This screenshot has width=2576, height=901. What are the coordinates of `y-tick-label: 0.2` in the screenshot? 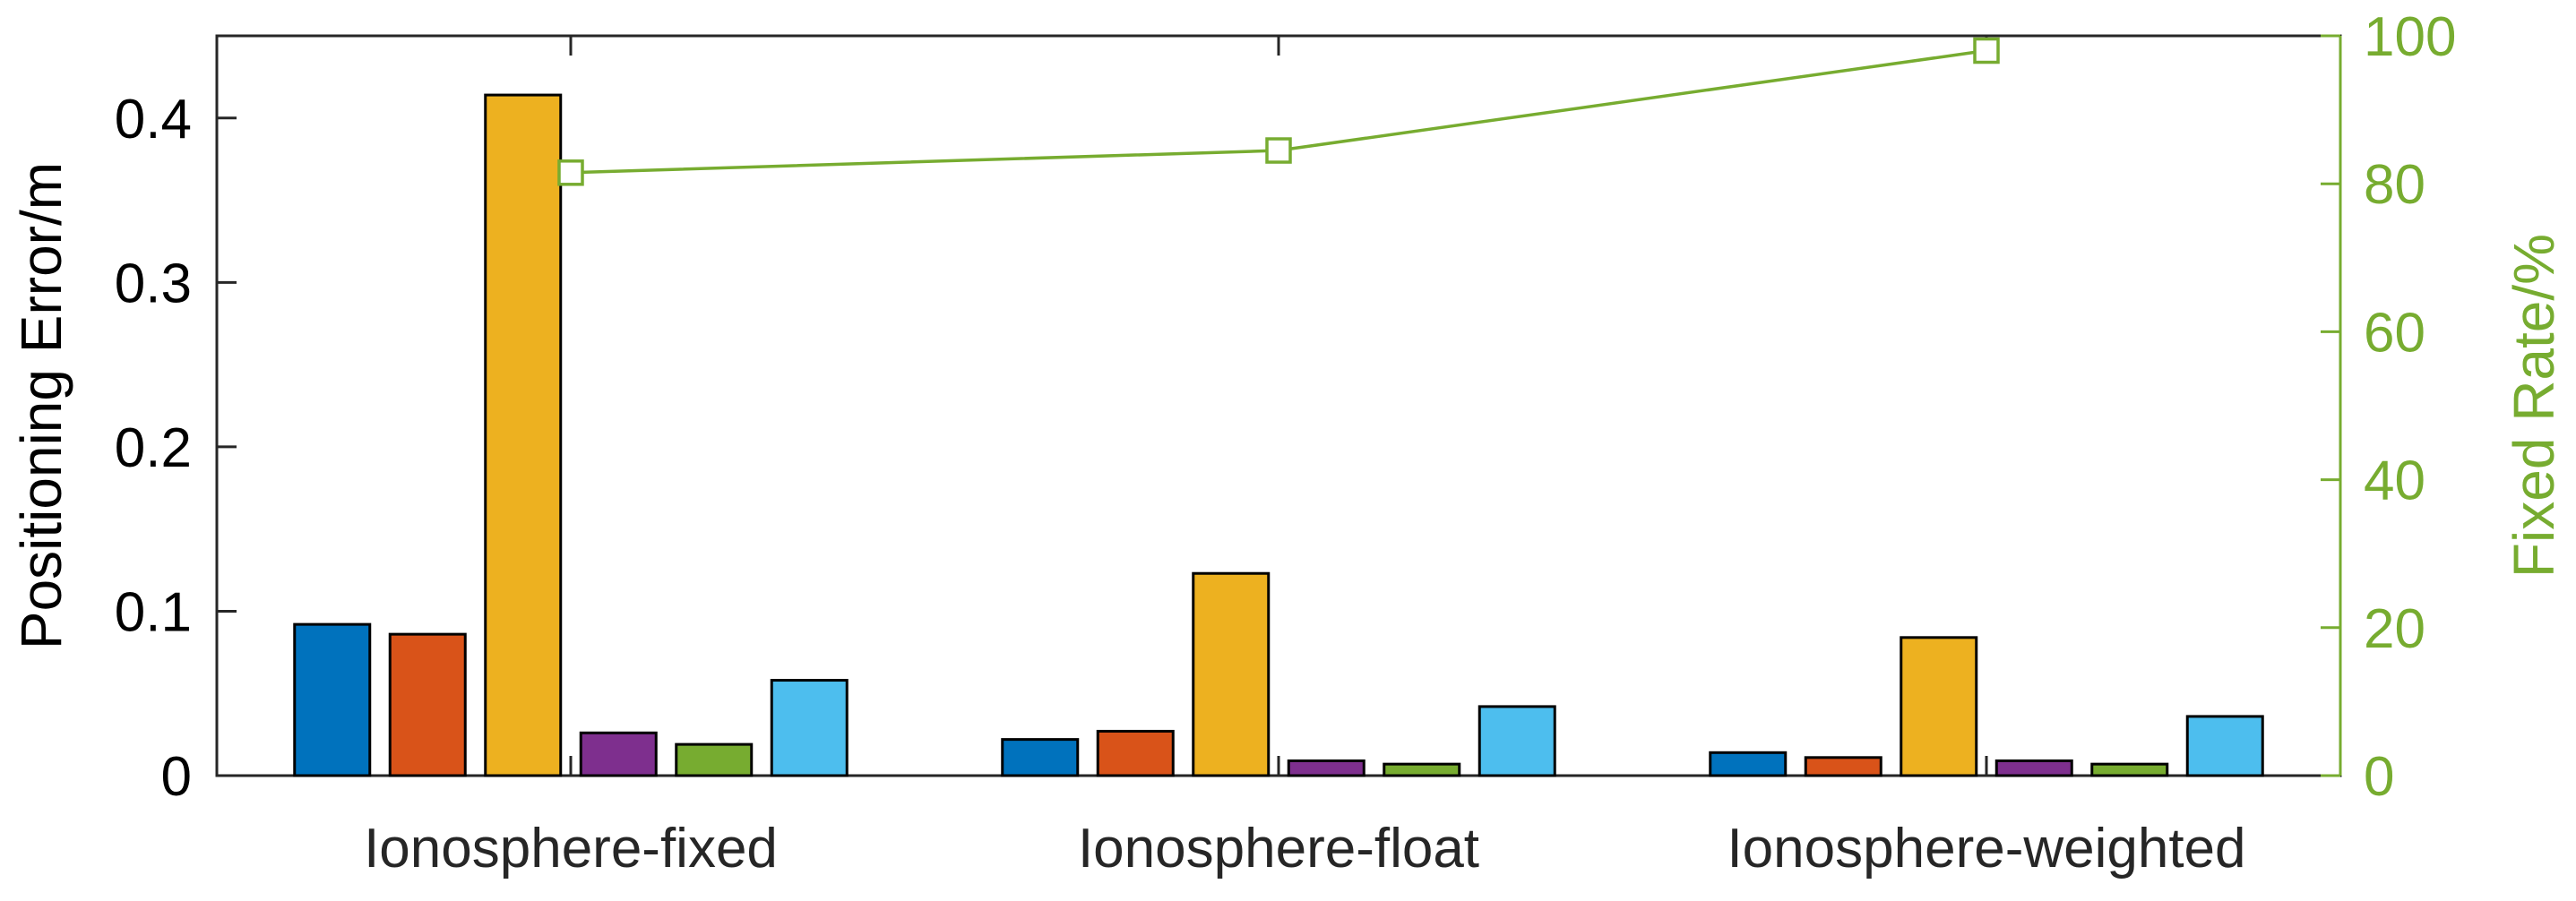 It's located at (153, 448).